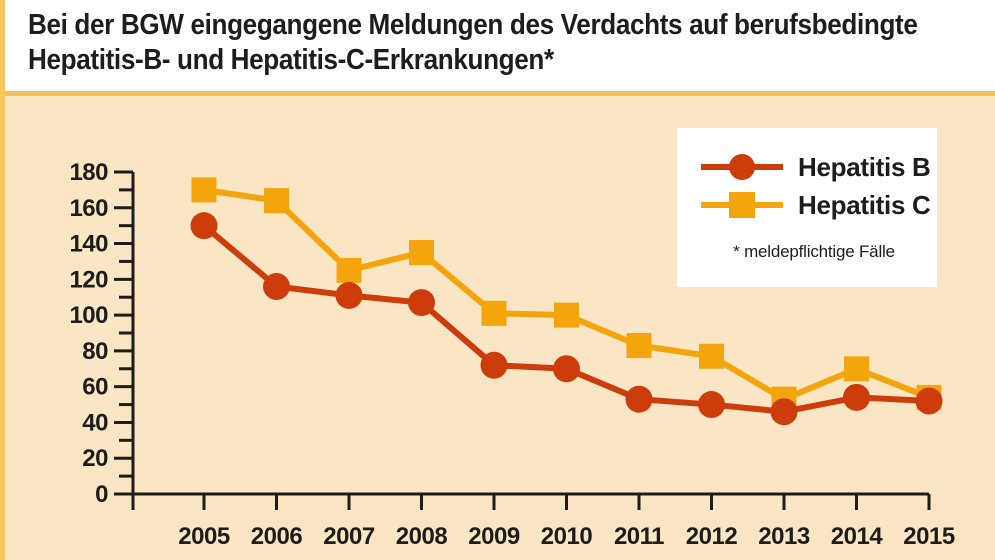 This screenshot has width=995, height=560. I want to click on hepatitis-b-line-circle-icon, so click(742, 167).